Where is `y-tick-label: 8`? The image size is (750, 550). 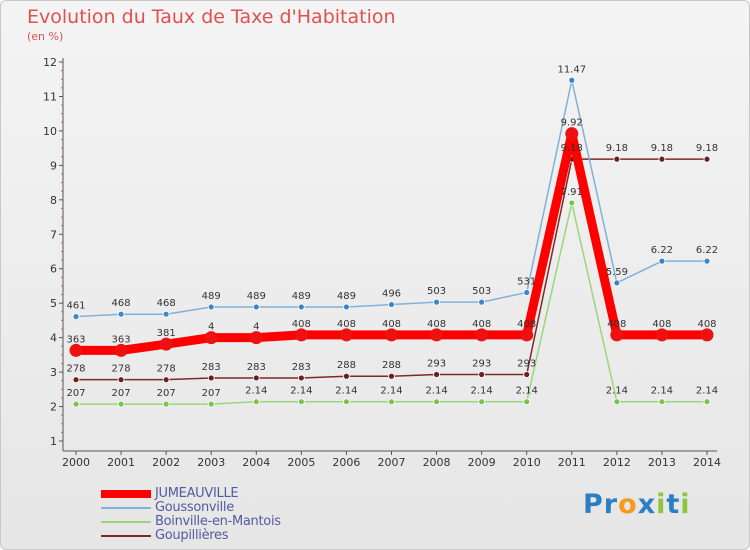
y-tick-label: 8 is located at coordinates (53, 200).